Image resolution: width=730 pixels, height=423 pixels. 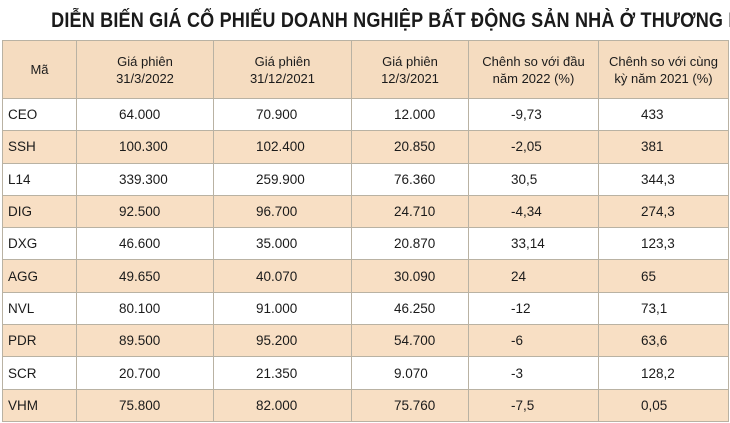 What do you see at coordinates (663, 308) in the screenshot?
I see `value-cell: 73,1` at bounding box center [663, 308].